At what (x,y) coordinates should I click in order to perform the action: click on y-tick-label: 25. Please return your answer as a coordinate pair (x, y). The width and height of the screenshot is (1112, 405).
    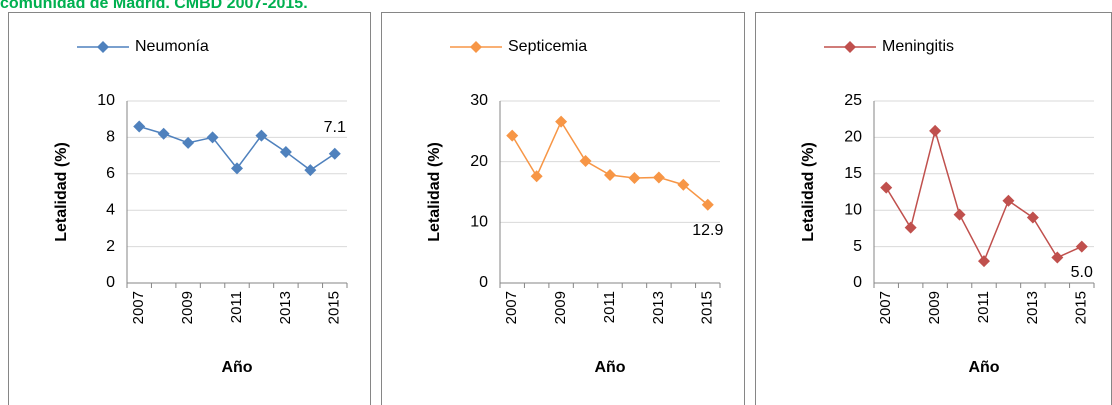
    Looking at the image, I should click on (853, 100).